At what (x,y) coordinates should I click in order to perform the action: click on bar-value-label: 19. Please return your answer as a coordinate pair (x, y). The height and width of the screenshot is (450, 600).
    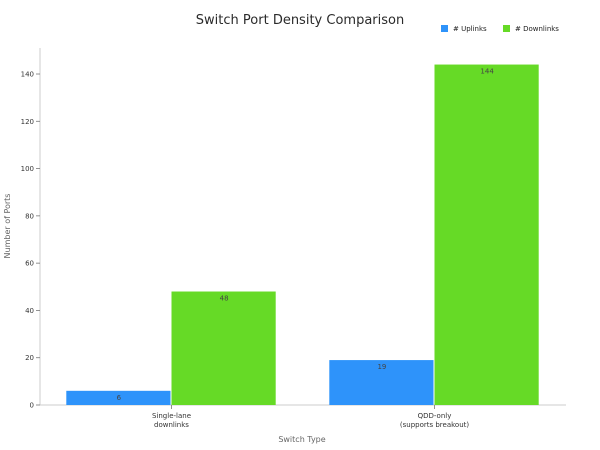
    Looking at the image, I should click on (381, 367).